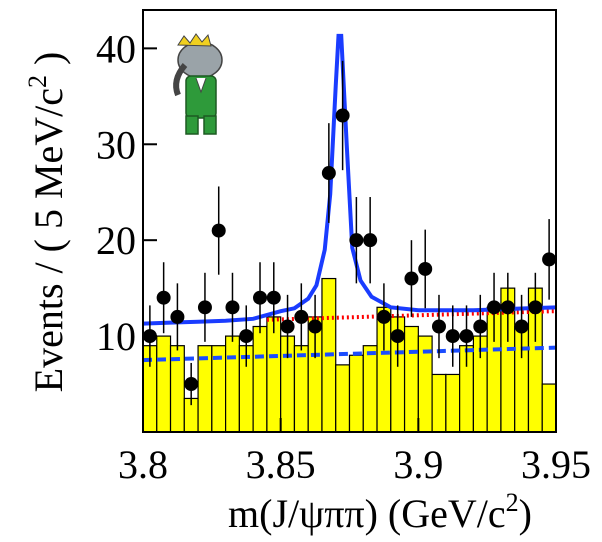 This screenshot has height=542, width=602. I want to click on y-tick-label: 40, so click(116, 48).